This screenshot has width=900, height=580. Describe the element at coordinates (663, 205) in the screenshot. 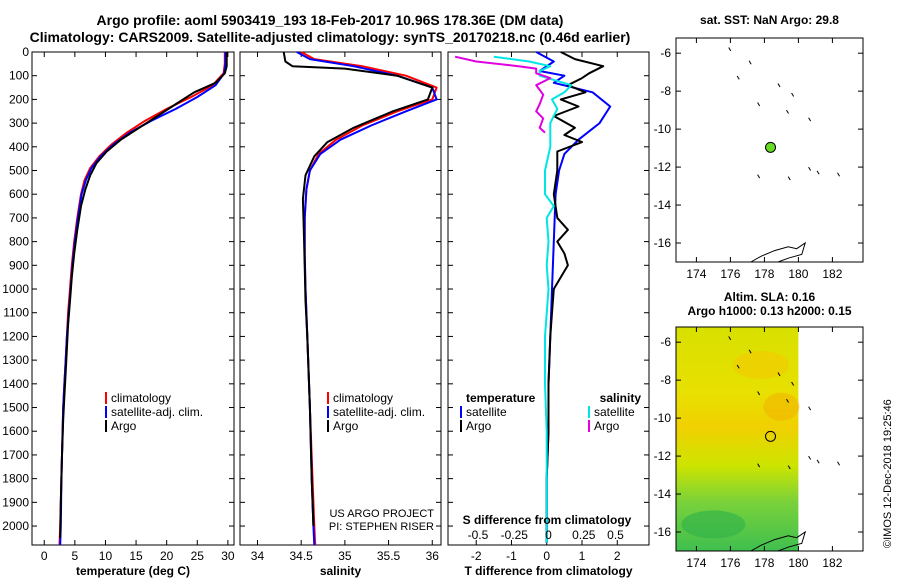

I see `sst-map-y-tick-label: -14` at that location.